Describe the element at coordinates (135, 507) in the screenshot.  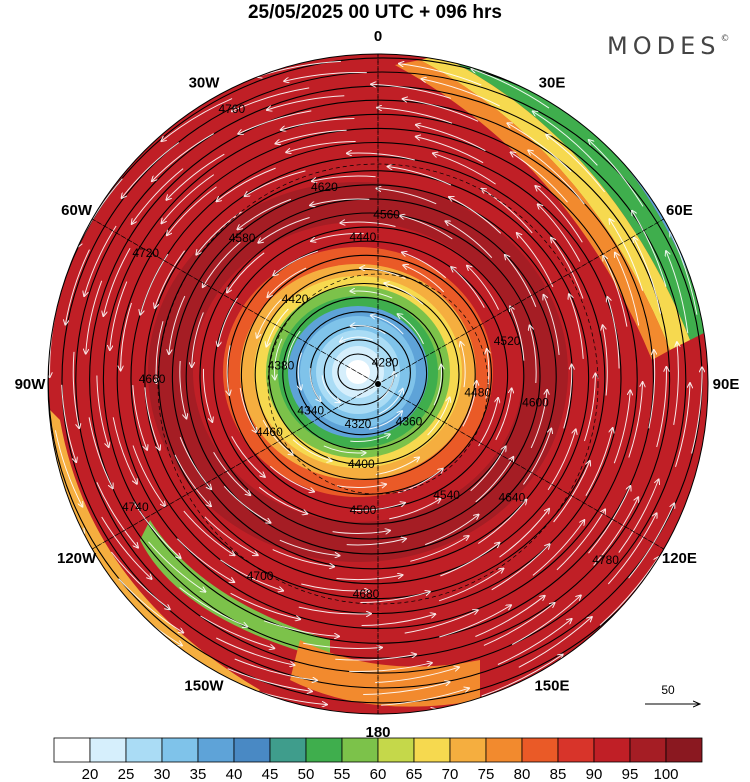
I see `contour-label: 4740` at that location.